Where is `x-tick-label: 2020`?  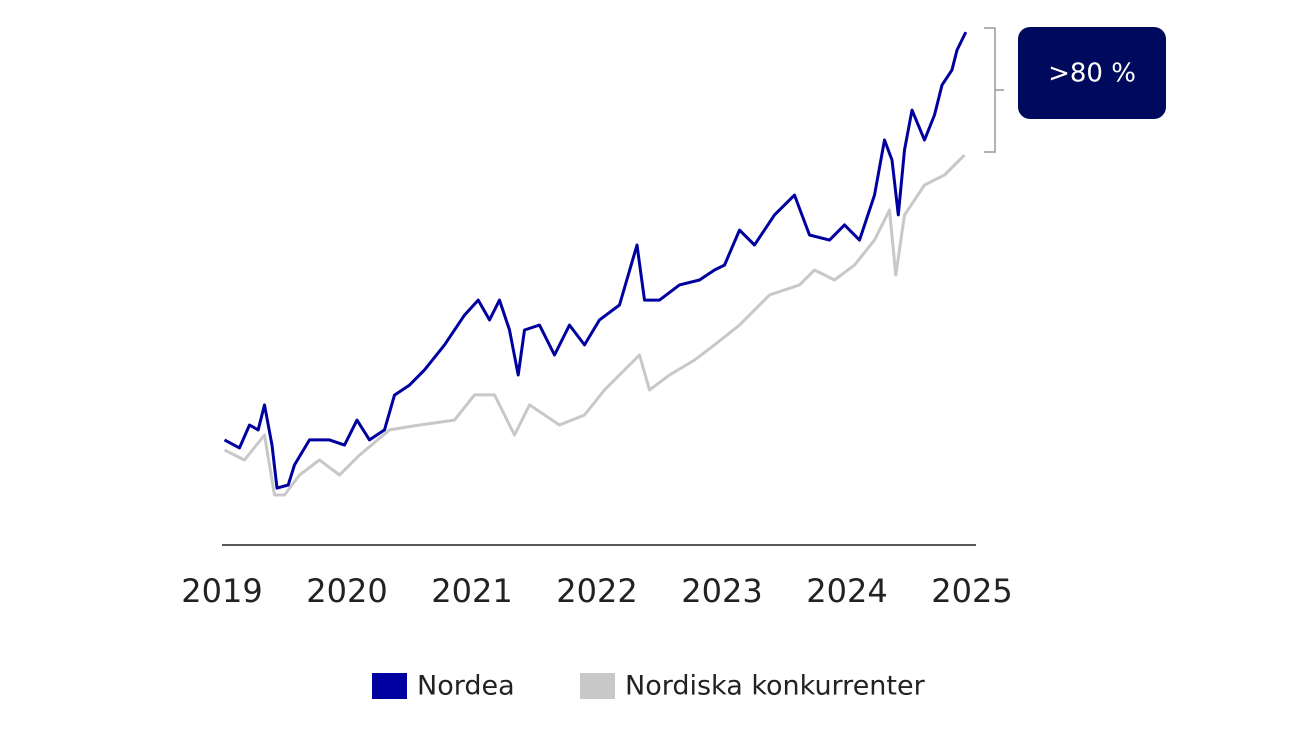 x-tick-label: 2020 is located at coordinates (346, 591).